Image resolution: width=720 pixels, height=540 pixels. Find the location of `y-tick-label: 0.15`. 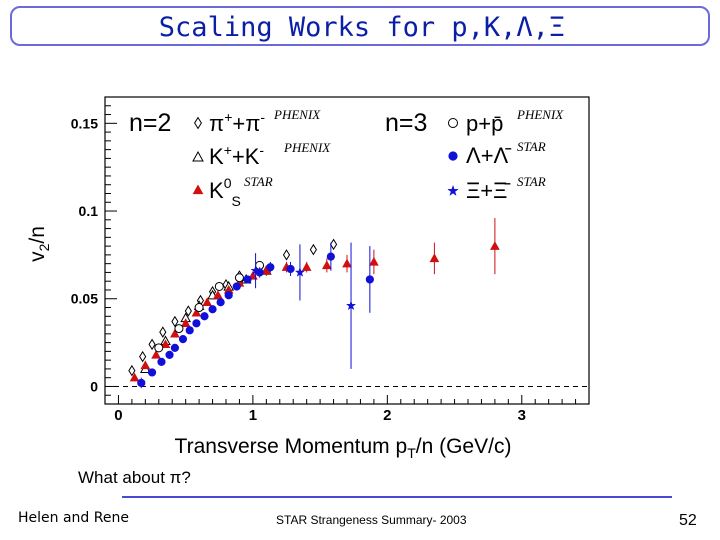

y-tick-label: 0.15 is located at coordinates (84, 123).